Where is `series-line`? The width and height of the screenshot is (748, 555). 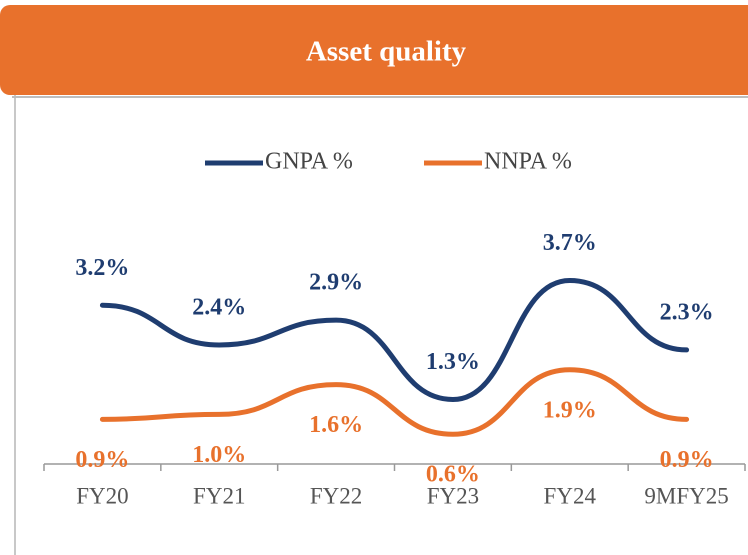
series-line is located at coordinates (394, 402).